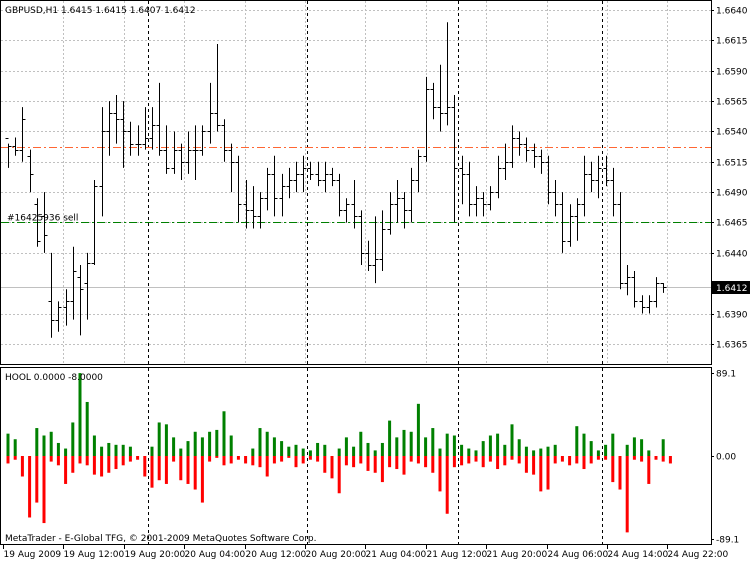 Image resolution: width=750 pixels, height=567 pixels. I want to click on time-tick-label: 21 Aug 04:00, so click(396, 555).